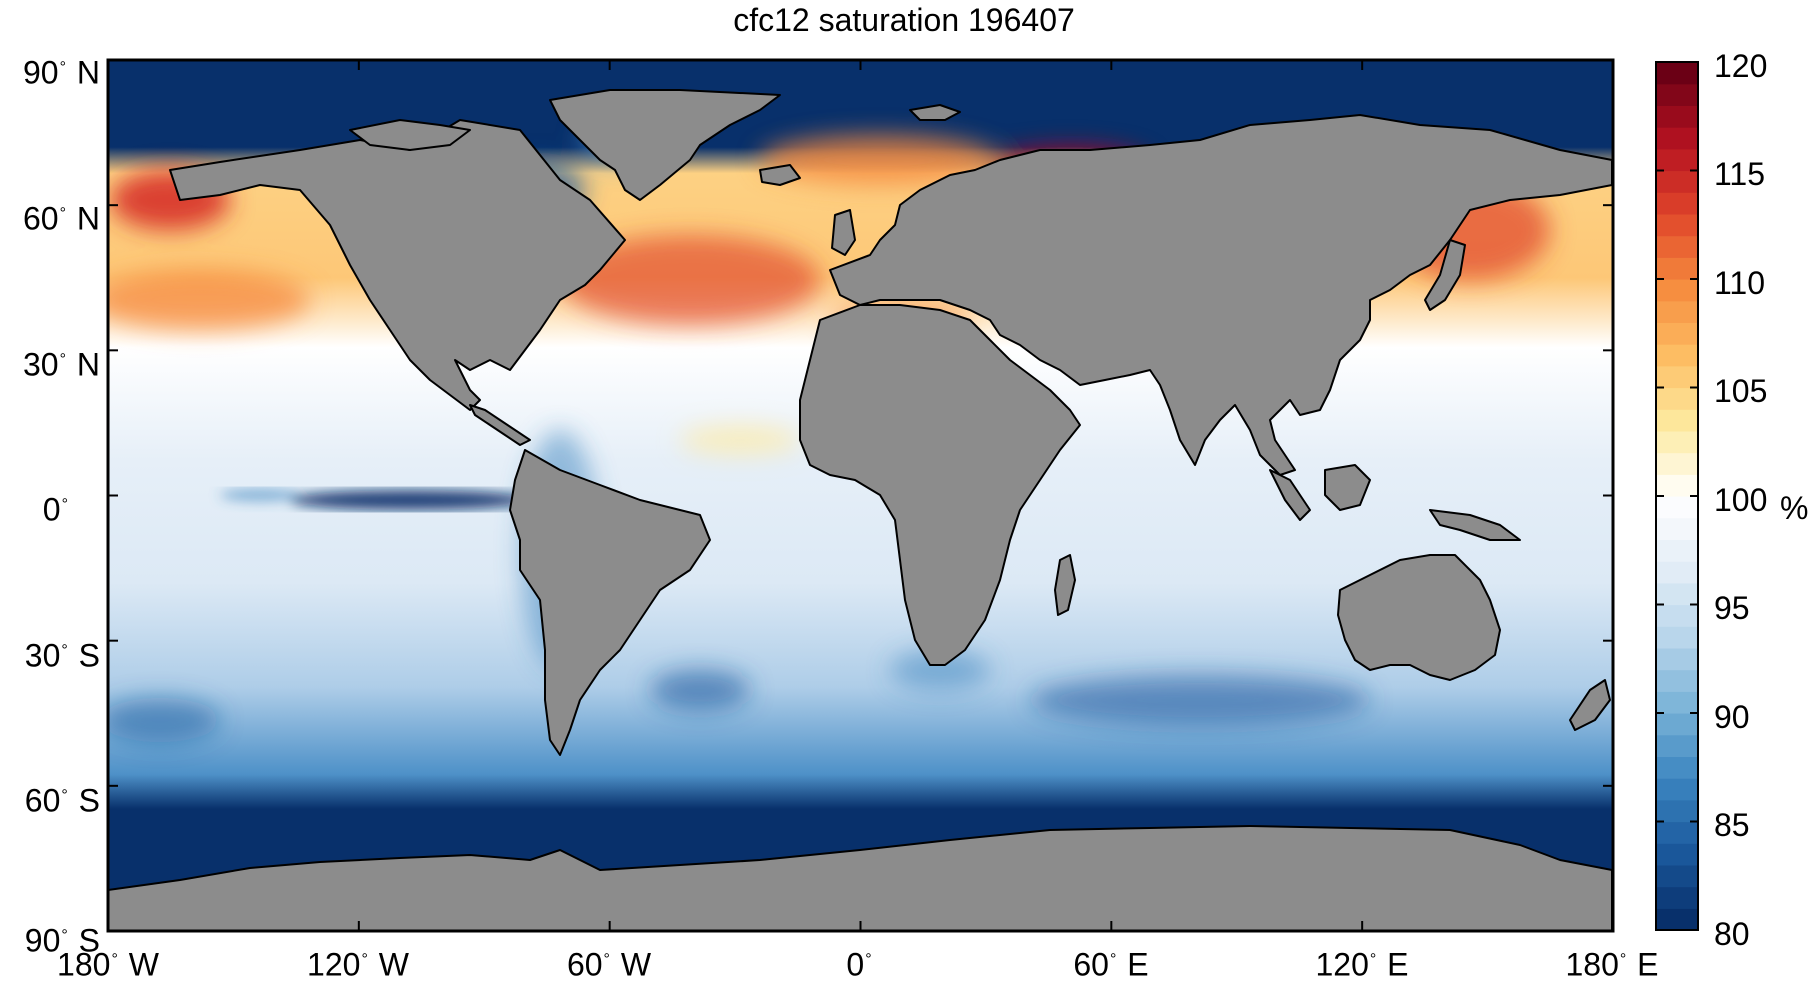  I want to click on colorbar, so click(1677, 496).